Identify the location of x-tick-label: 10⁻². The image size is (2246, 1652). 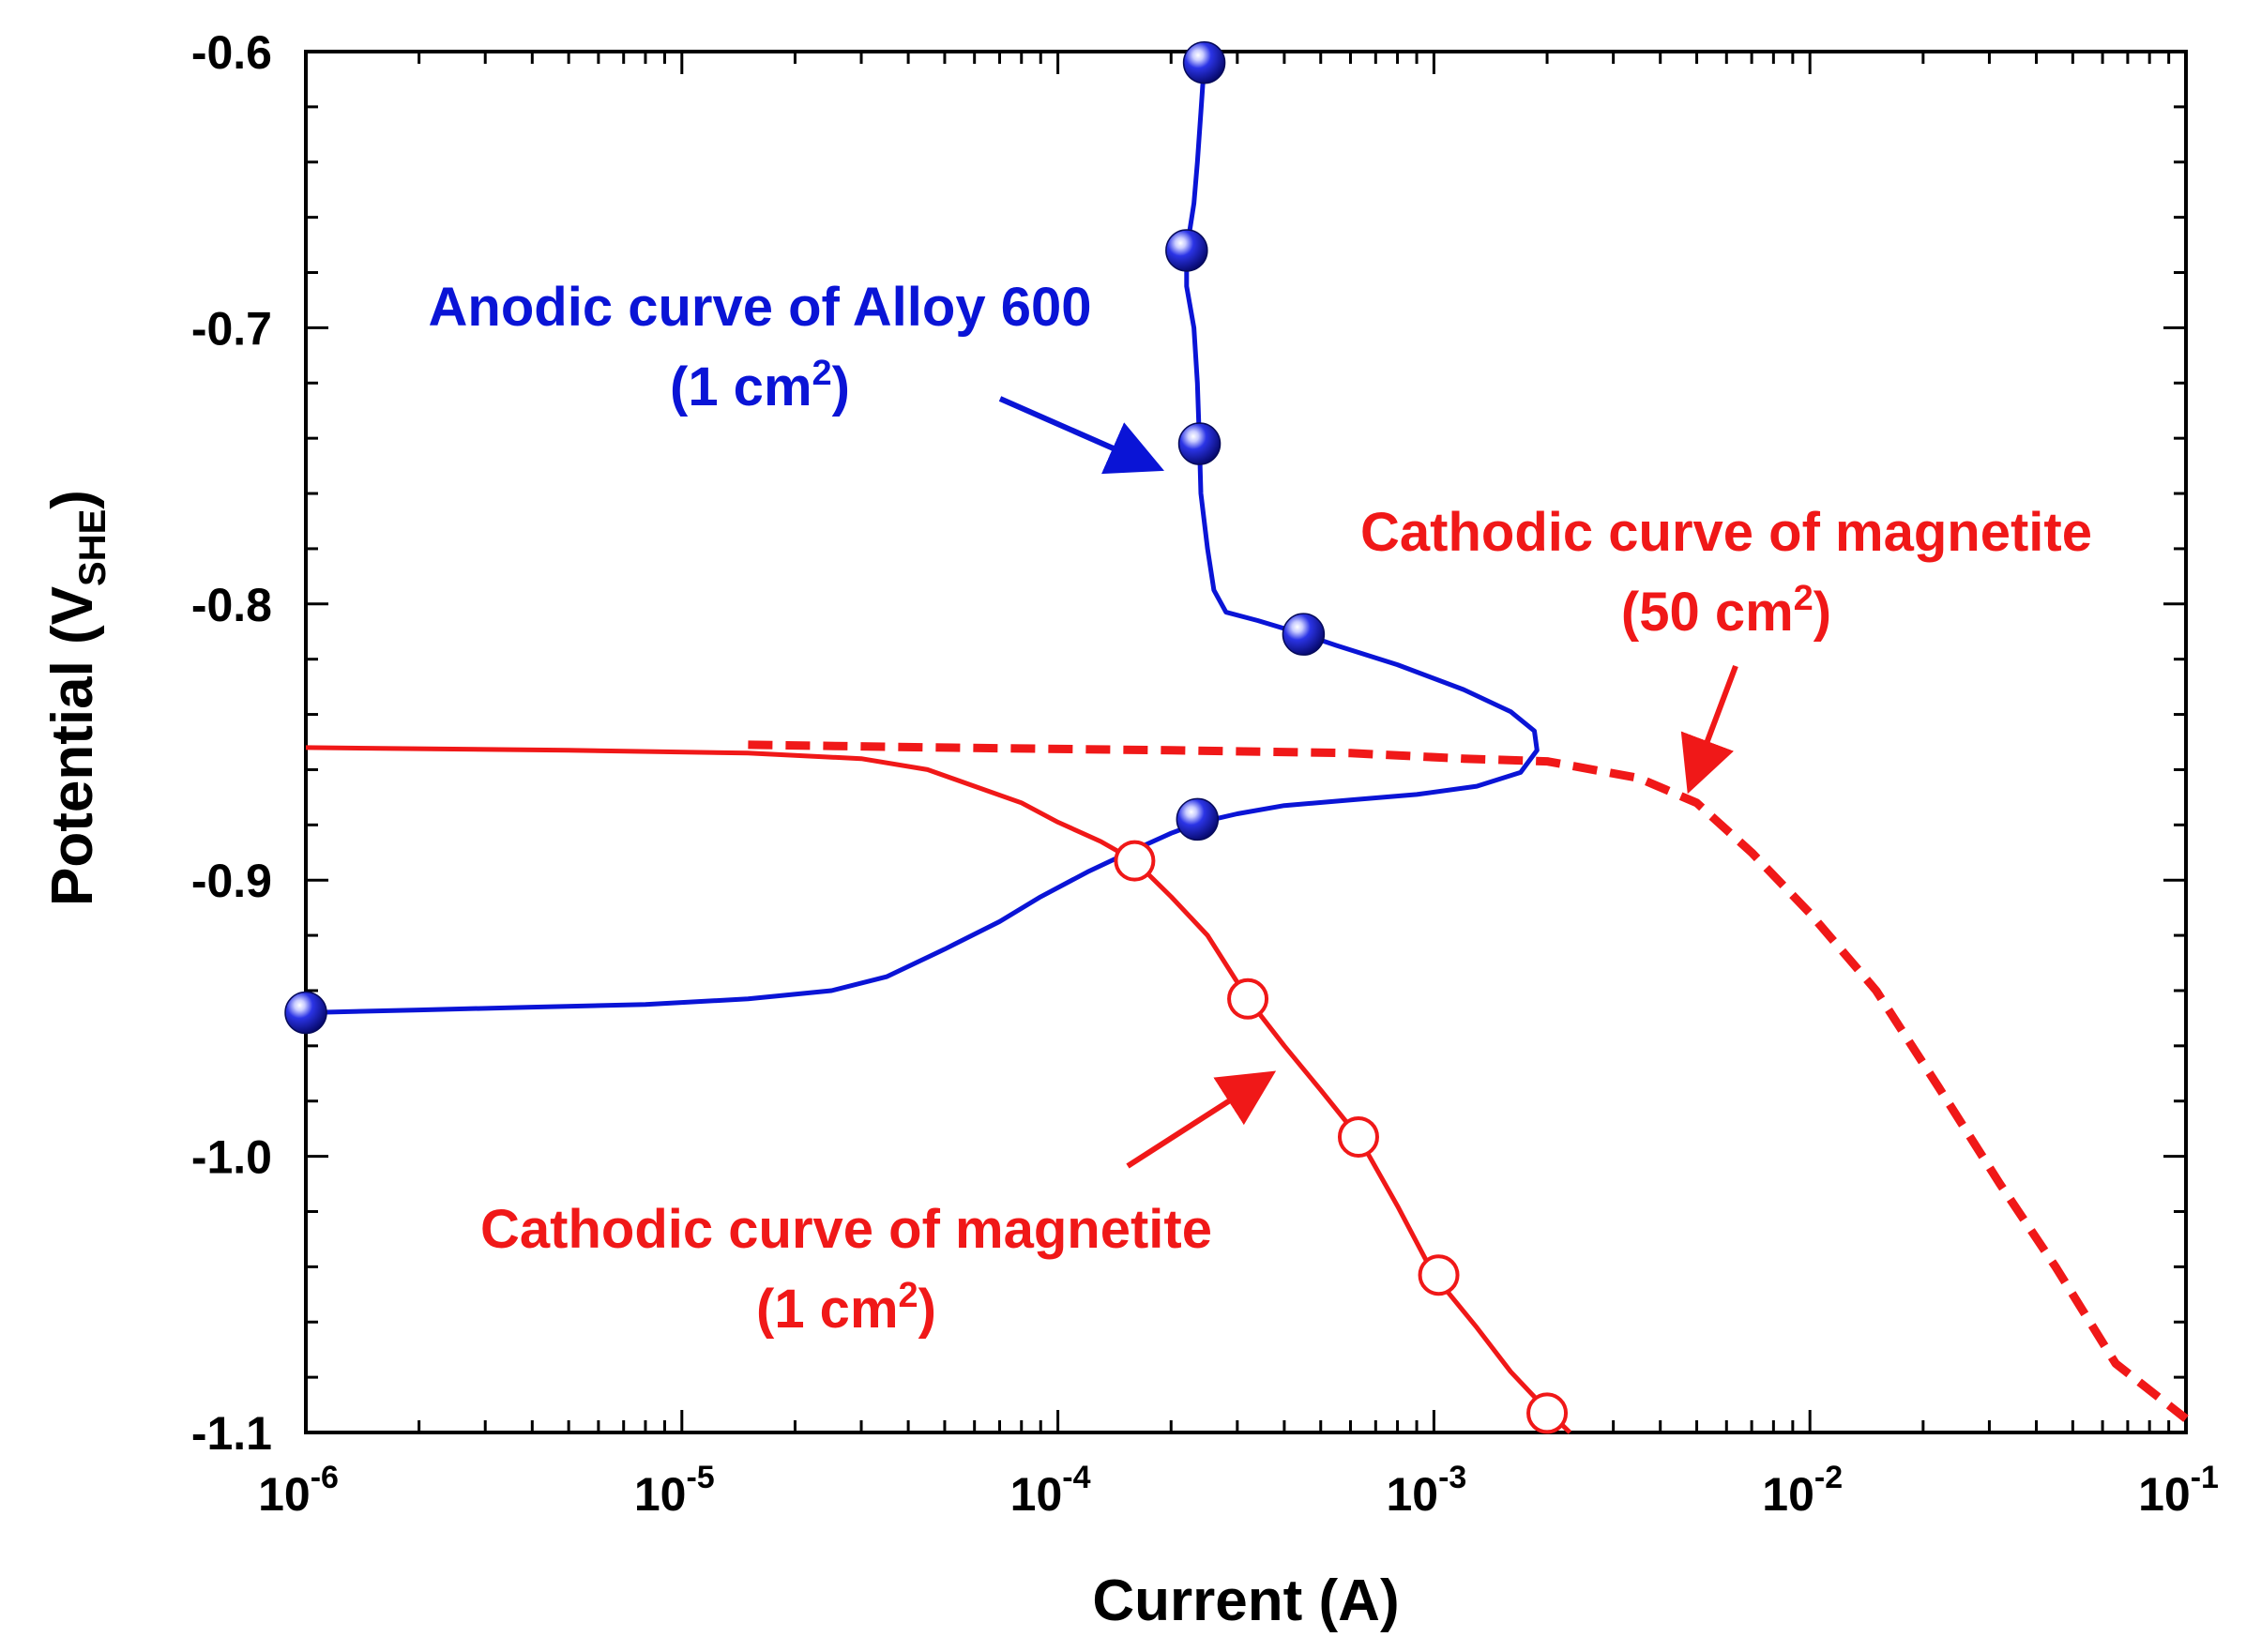
(1802, 1490).